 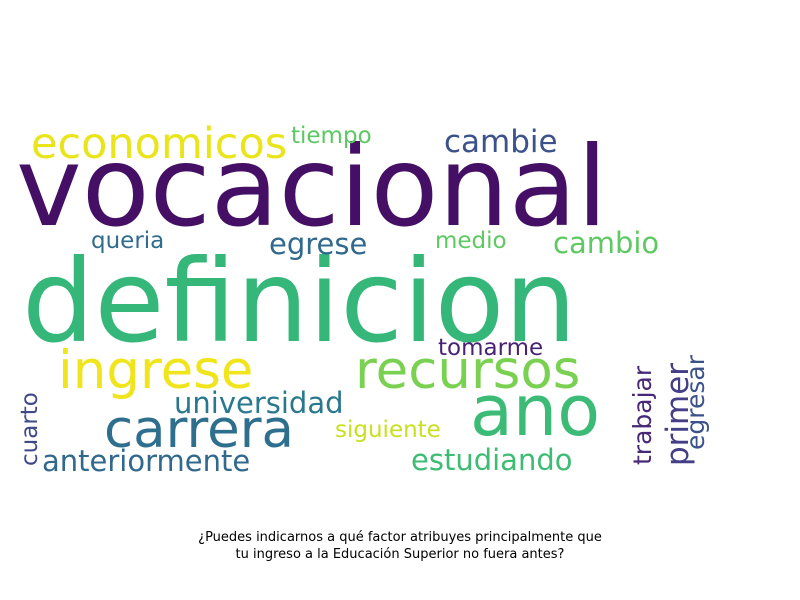 What do you see at coordinates (318, 244) in the screenshot?
I see `word-egrese: egrese` at bounding box center [318, 244].